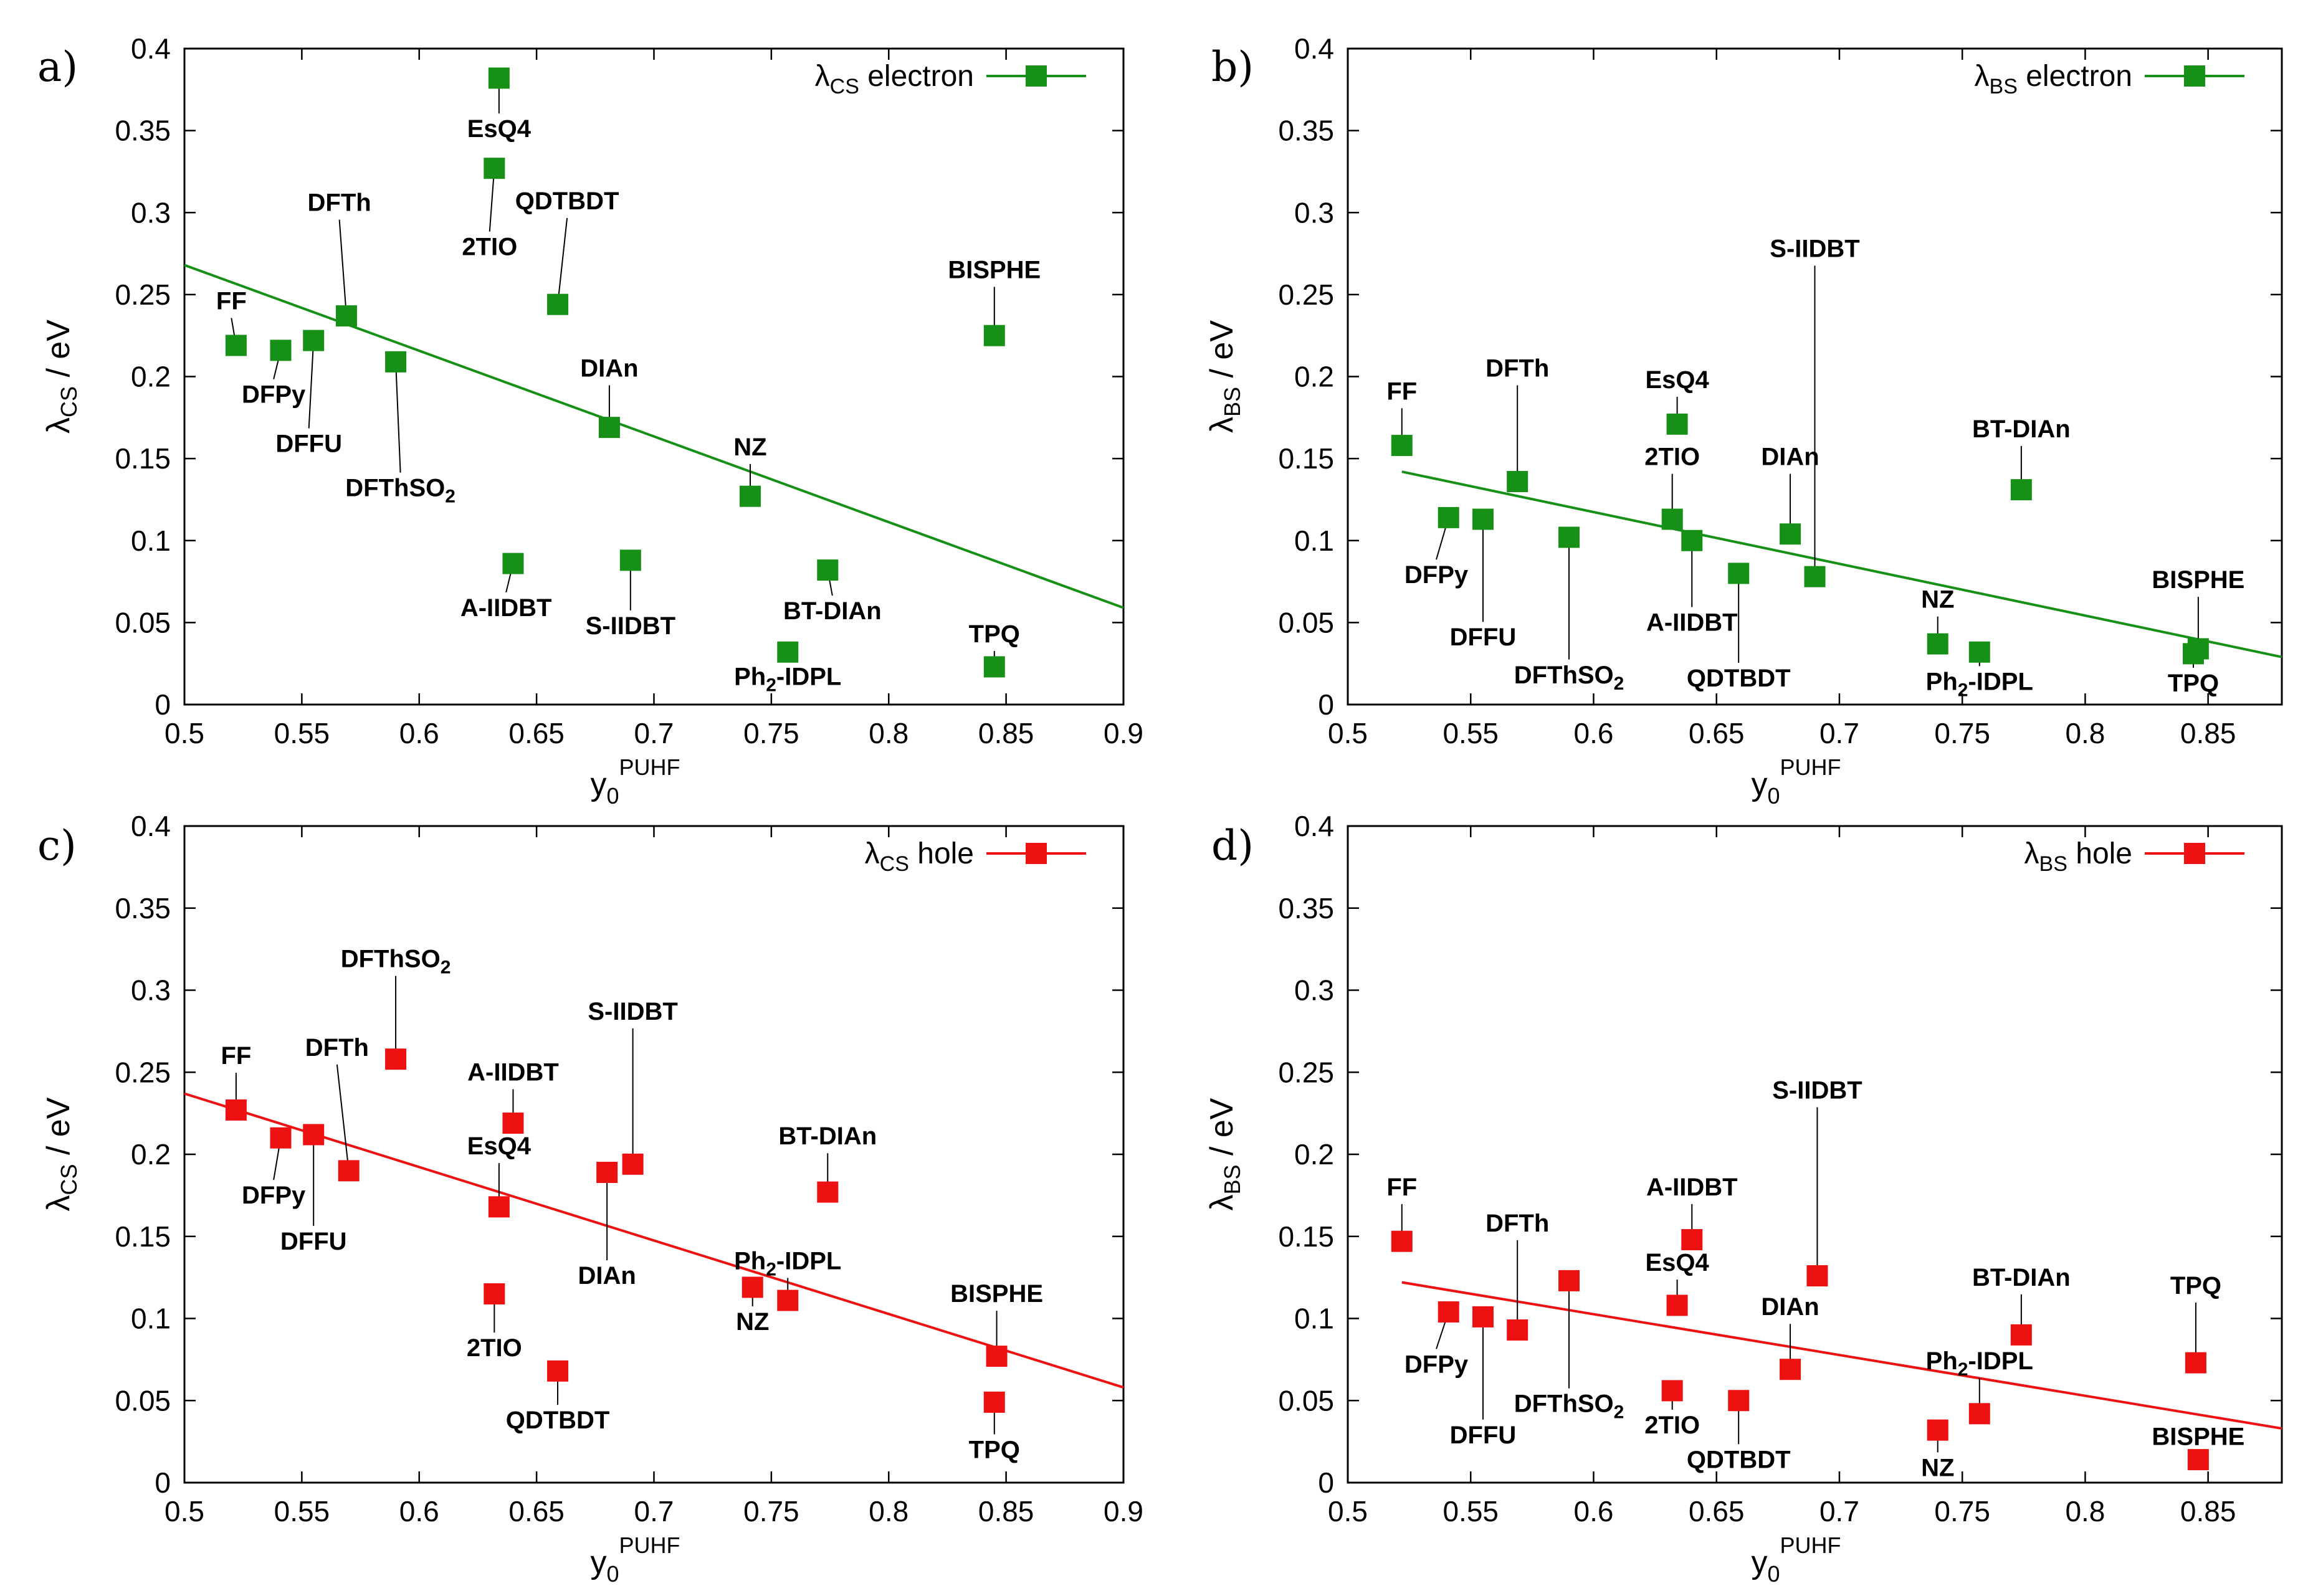  Describe the element at coordinates (1739, 678) in the screenshot. I see `point-label-qdtbdt: QDTBDT` at that location.